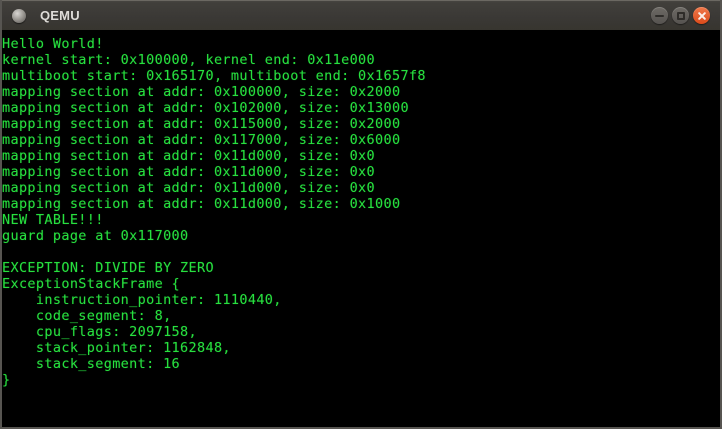 This screenshot has height=429, width=722. What do you see at coordinates (60, 15) in the screenshot?
I see `window-title: QEMU` at bounding box center [60, 15].